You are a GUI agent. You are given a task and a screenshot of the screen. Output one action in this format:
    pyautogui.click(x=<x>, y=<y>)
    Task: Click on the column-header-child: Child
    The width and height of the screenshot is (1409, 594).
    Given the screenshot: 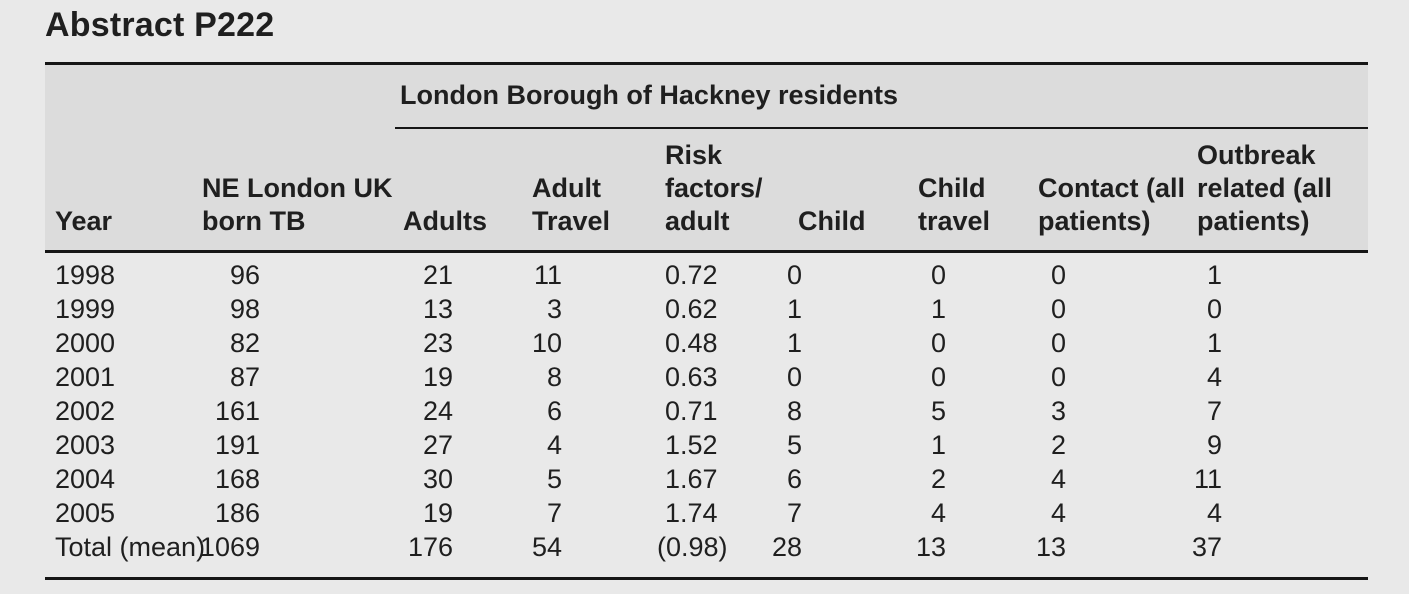 What is the action you would take?
    pyautogui.click(x=841, y=190)
    